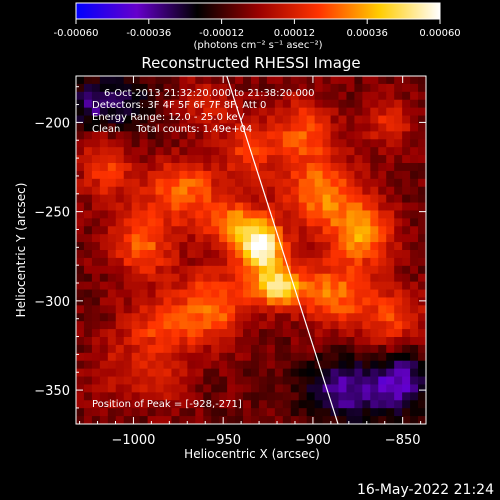 This screenshot has height=500, width=500. Describe the element at coordinates (252, 454) in the screenshot. I see `x-axis-title: Heliocentric X (arcsec)` at that location.